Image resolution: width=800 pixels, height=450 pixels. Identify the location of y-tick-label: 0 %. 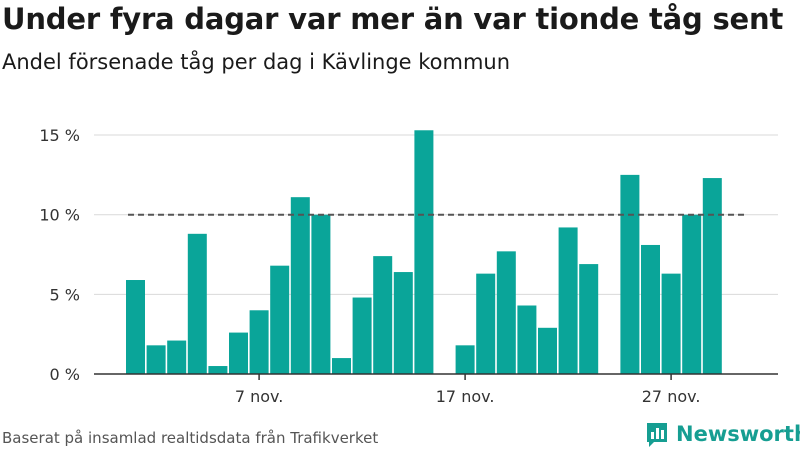
(65, 374).